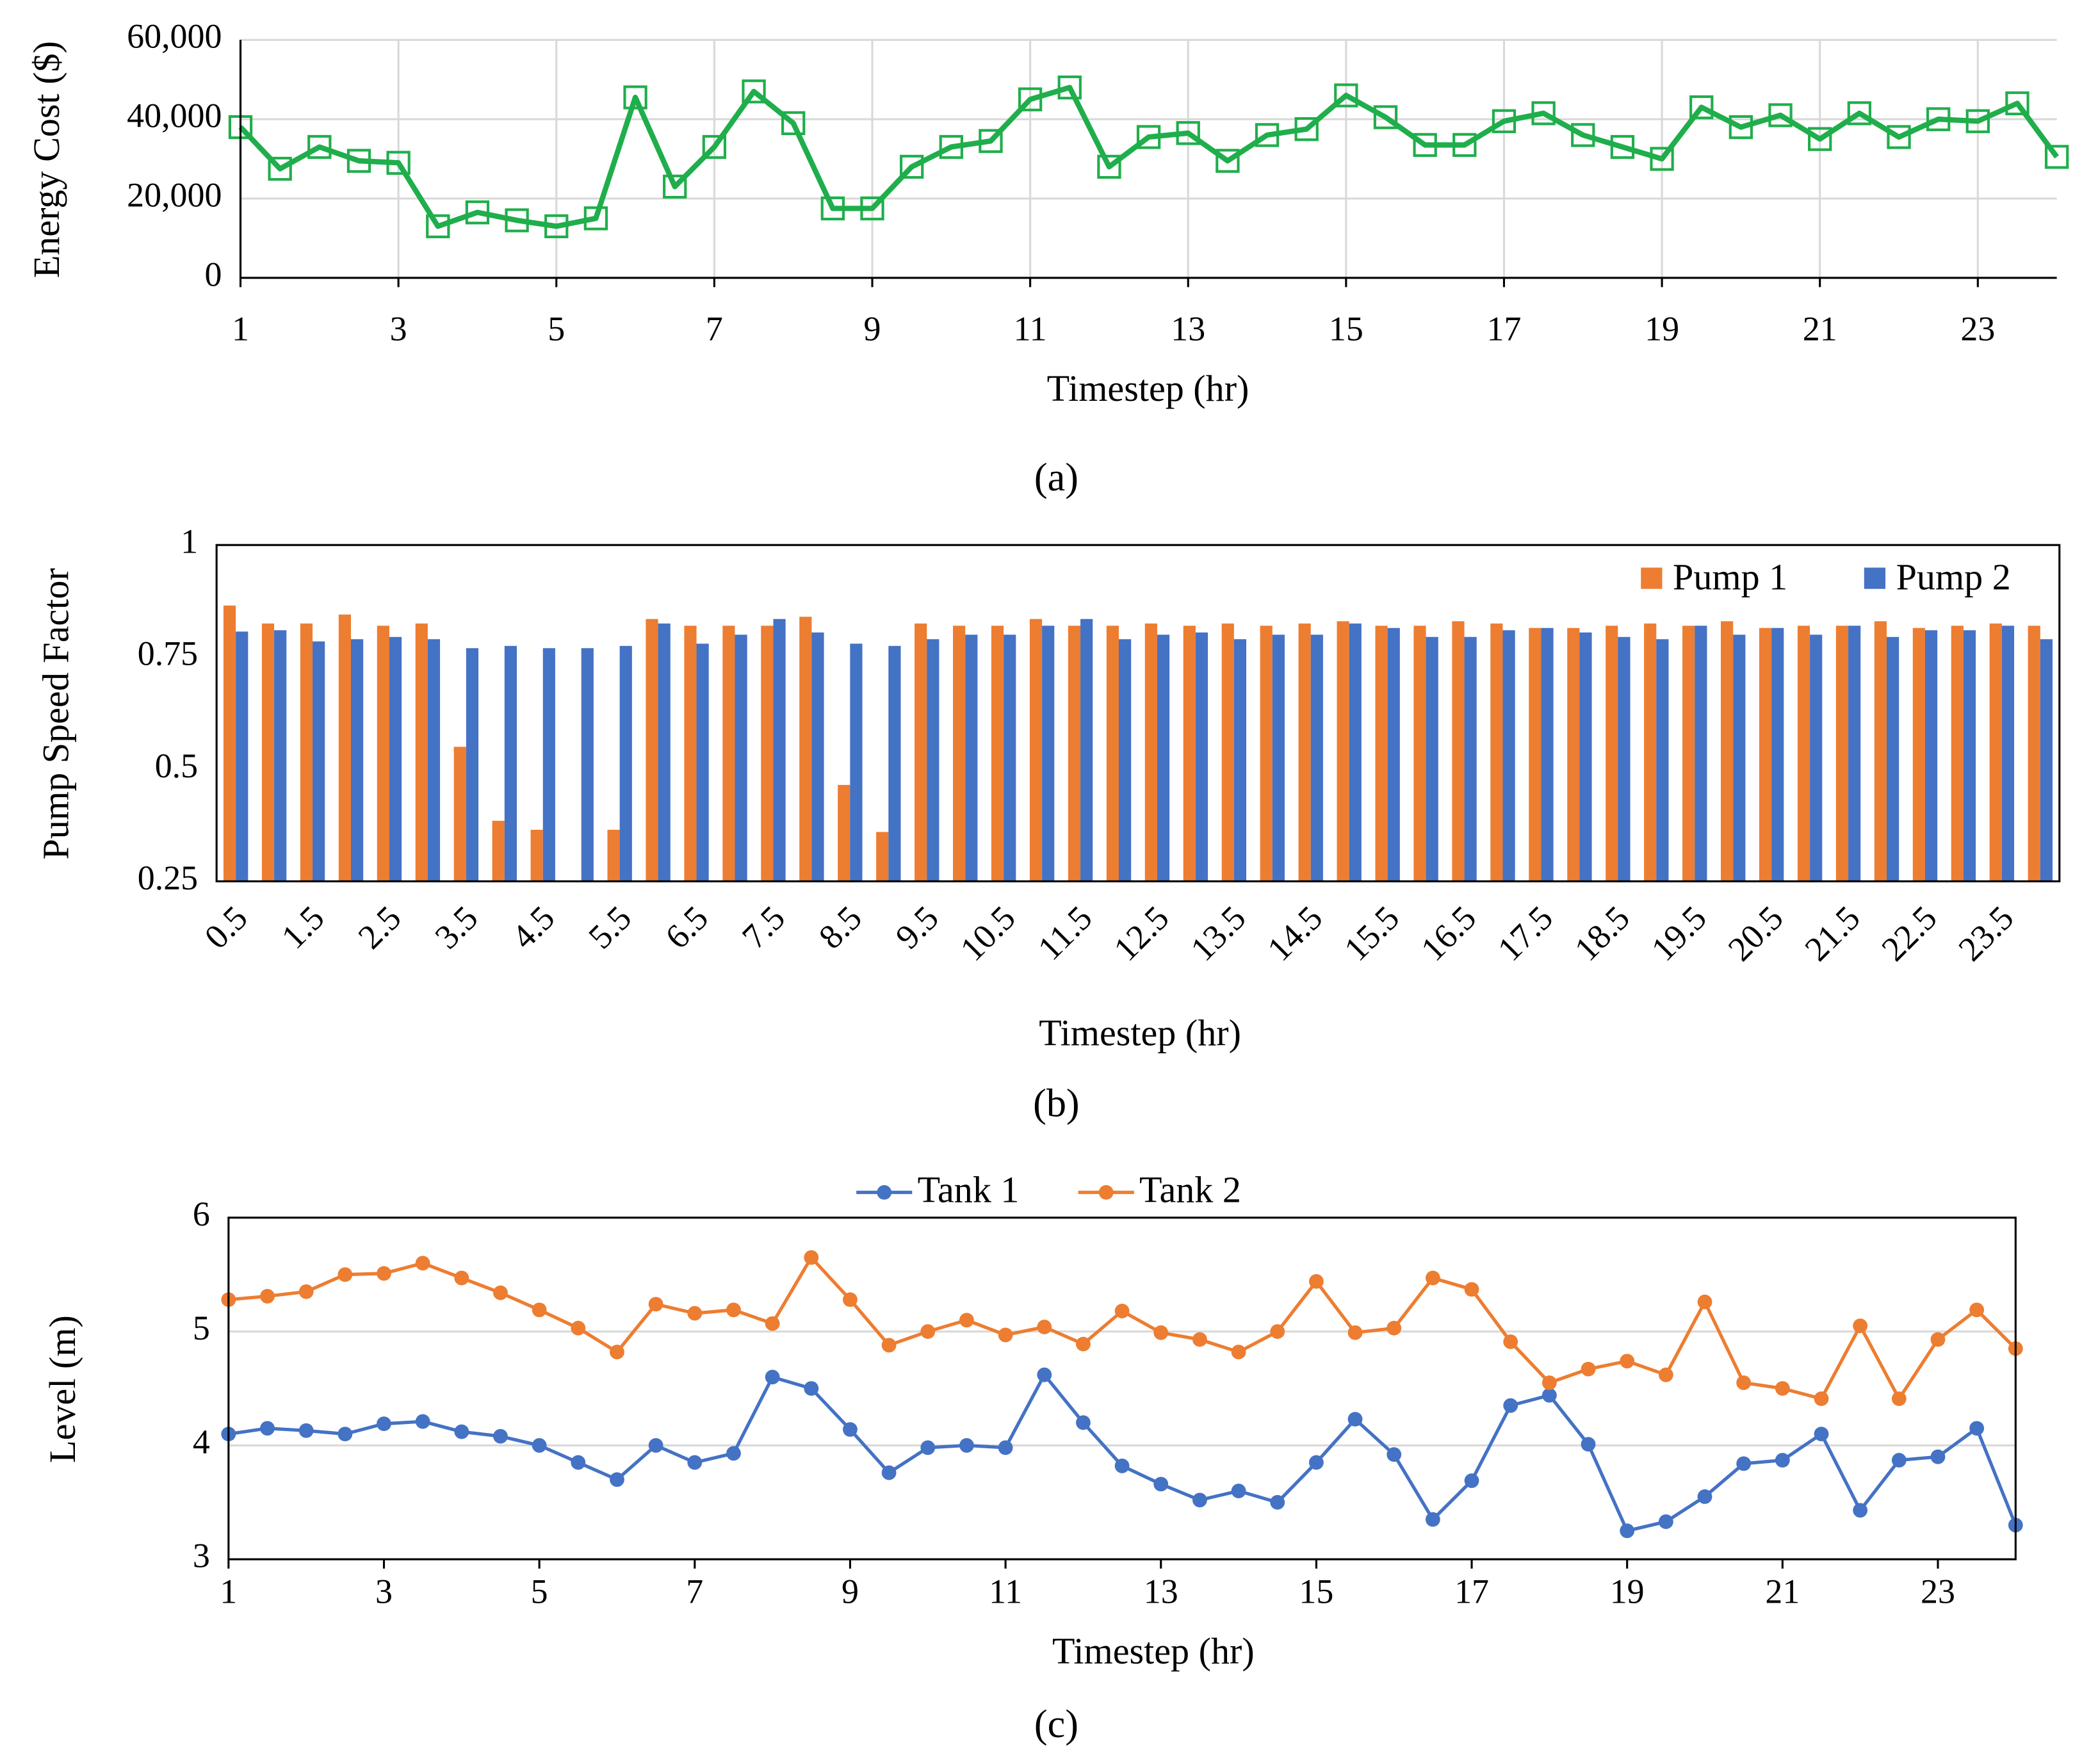  What do you see at coordinates (1820, 328) in the screenshot?
I see `x-tick-label: 21` at bounding box center [1820, 328].